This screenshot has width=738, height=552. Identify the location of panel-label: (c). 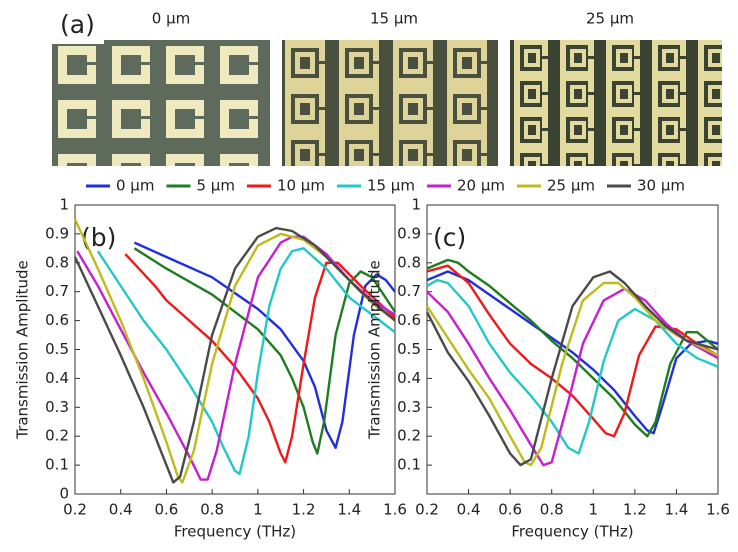
(449, 237).